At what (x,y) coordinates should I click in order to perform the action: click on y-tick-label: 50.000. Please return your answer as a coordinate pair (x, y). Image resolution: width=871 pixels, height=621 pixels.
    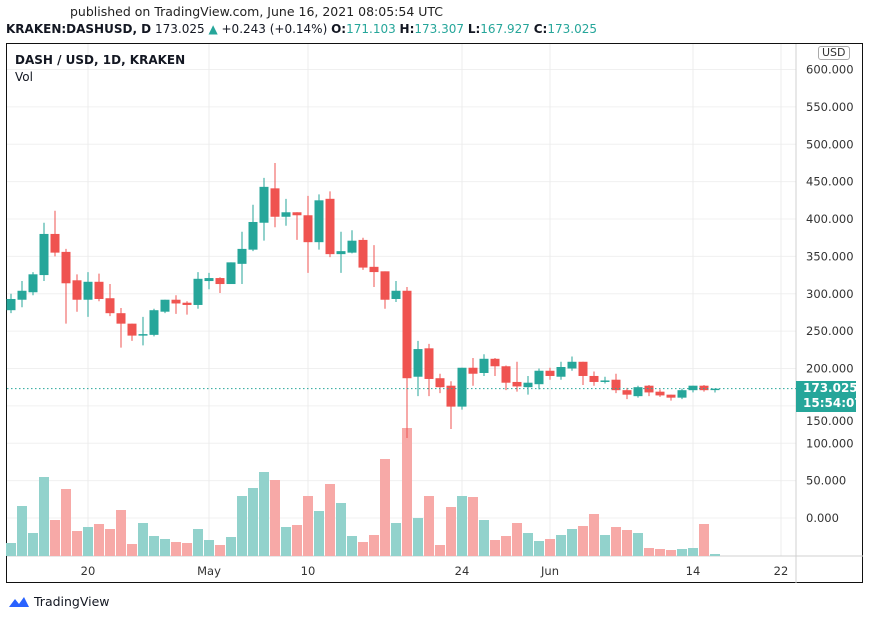
    Looking at the image, I should click on (826, 481).